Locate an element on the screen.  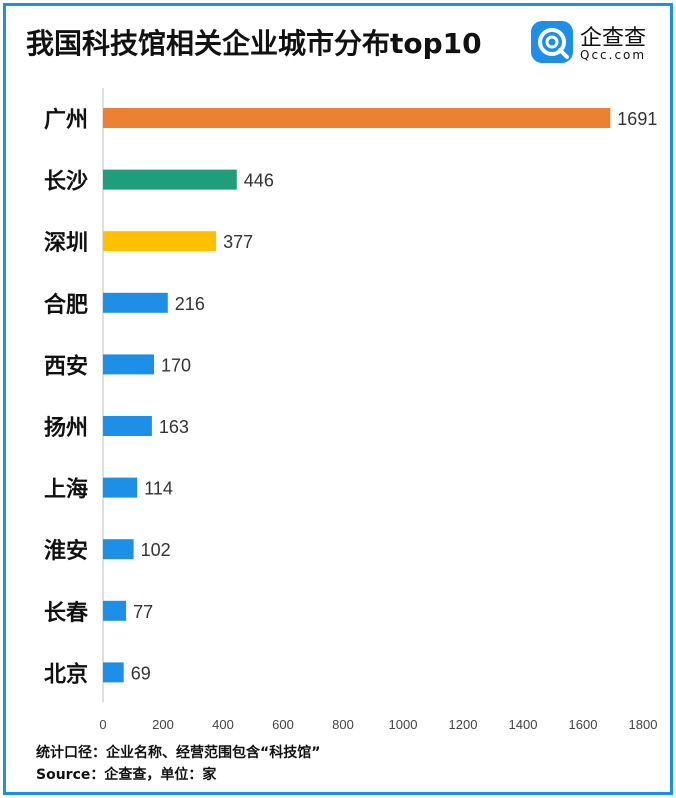
category-label: 上海 is located at coordinates (66, 490).